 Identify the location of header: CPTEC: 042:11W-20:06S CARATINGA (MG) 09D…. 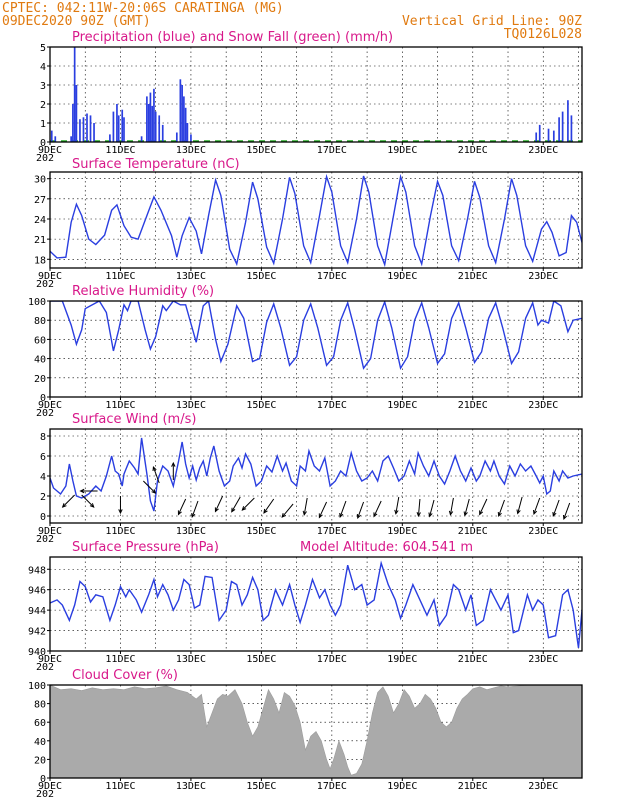
(292, 21).